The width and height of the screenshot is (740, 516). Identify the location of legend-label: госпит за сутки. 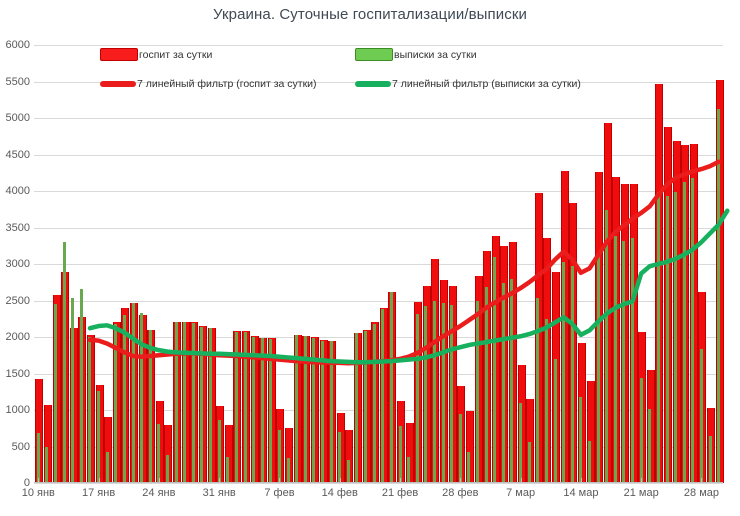
(176, 54).